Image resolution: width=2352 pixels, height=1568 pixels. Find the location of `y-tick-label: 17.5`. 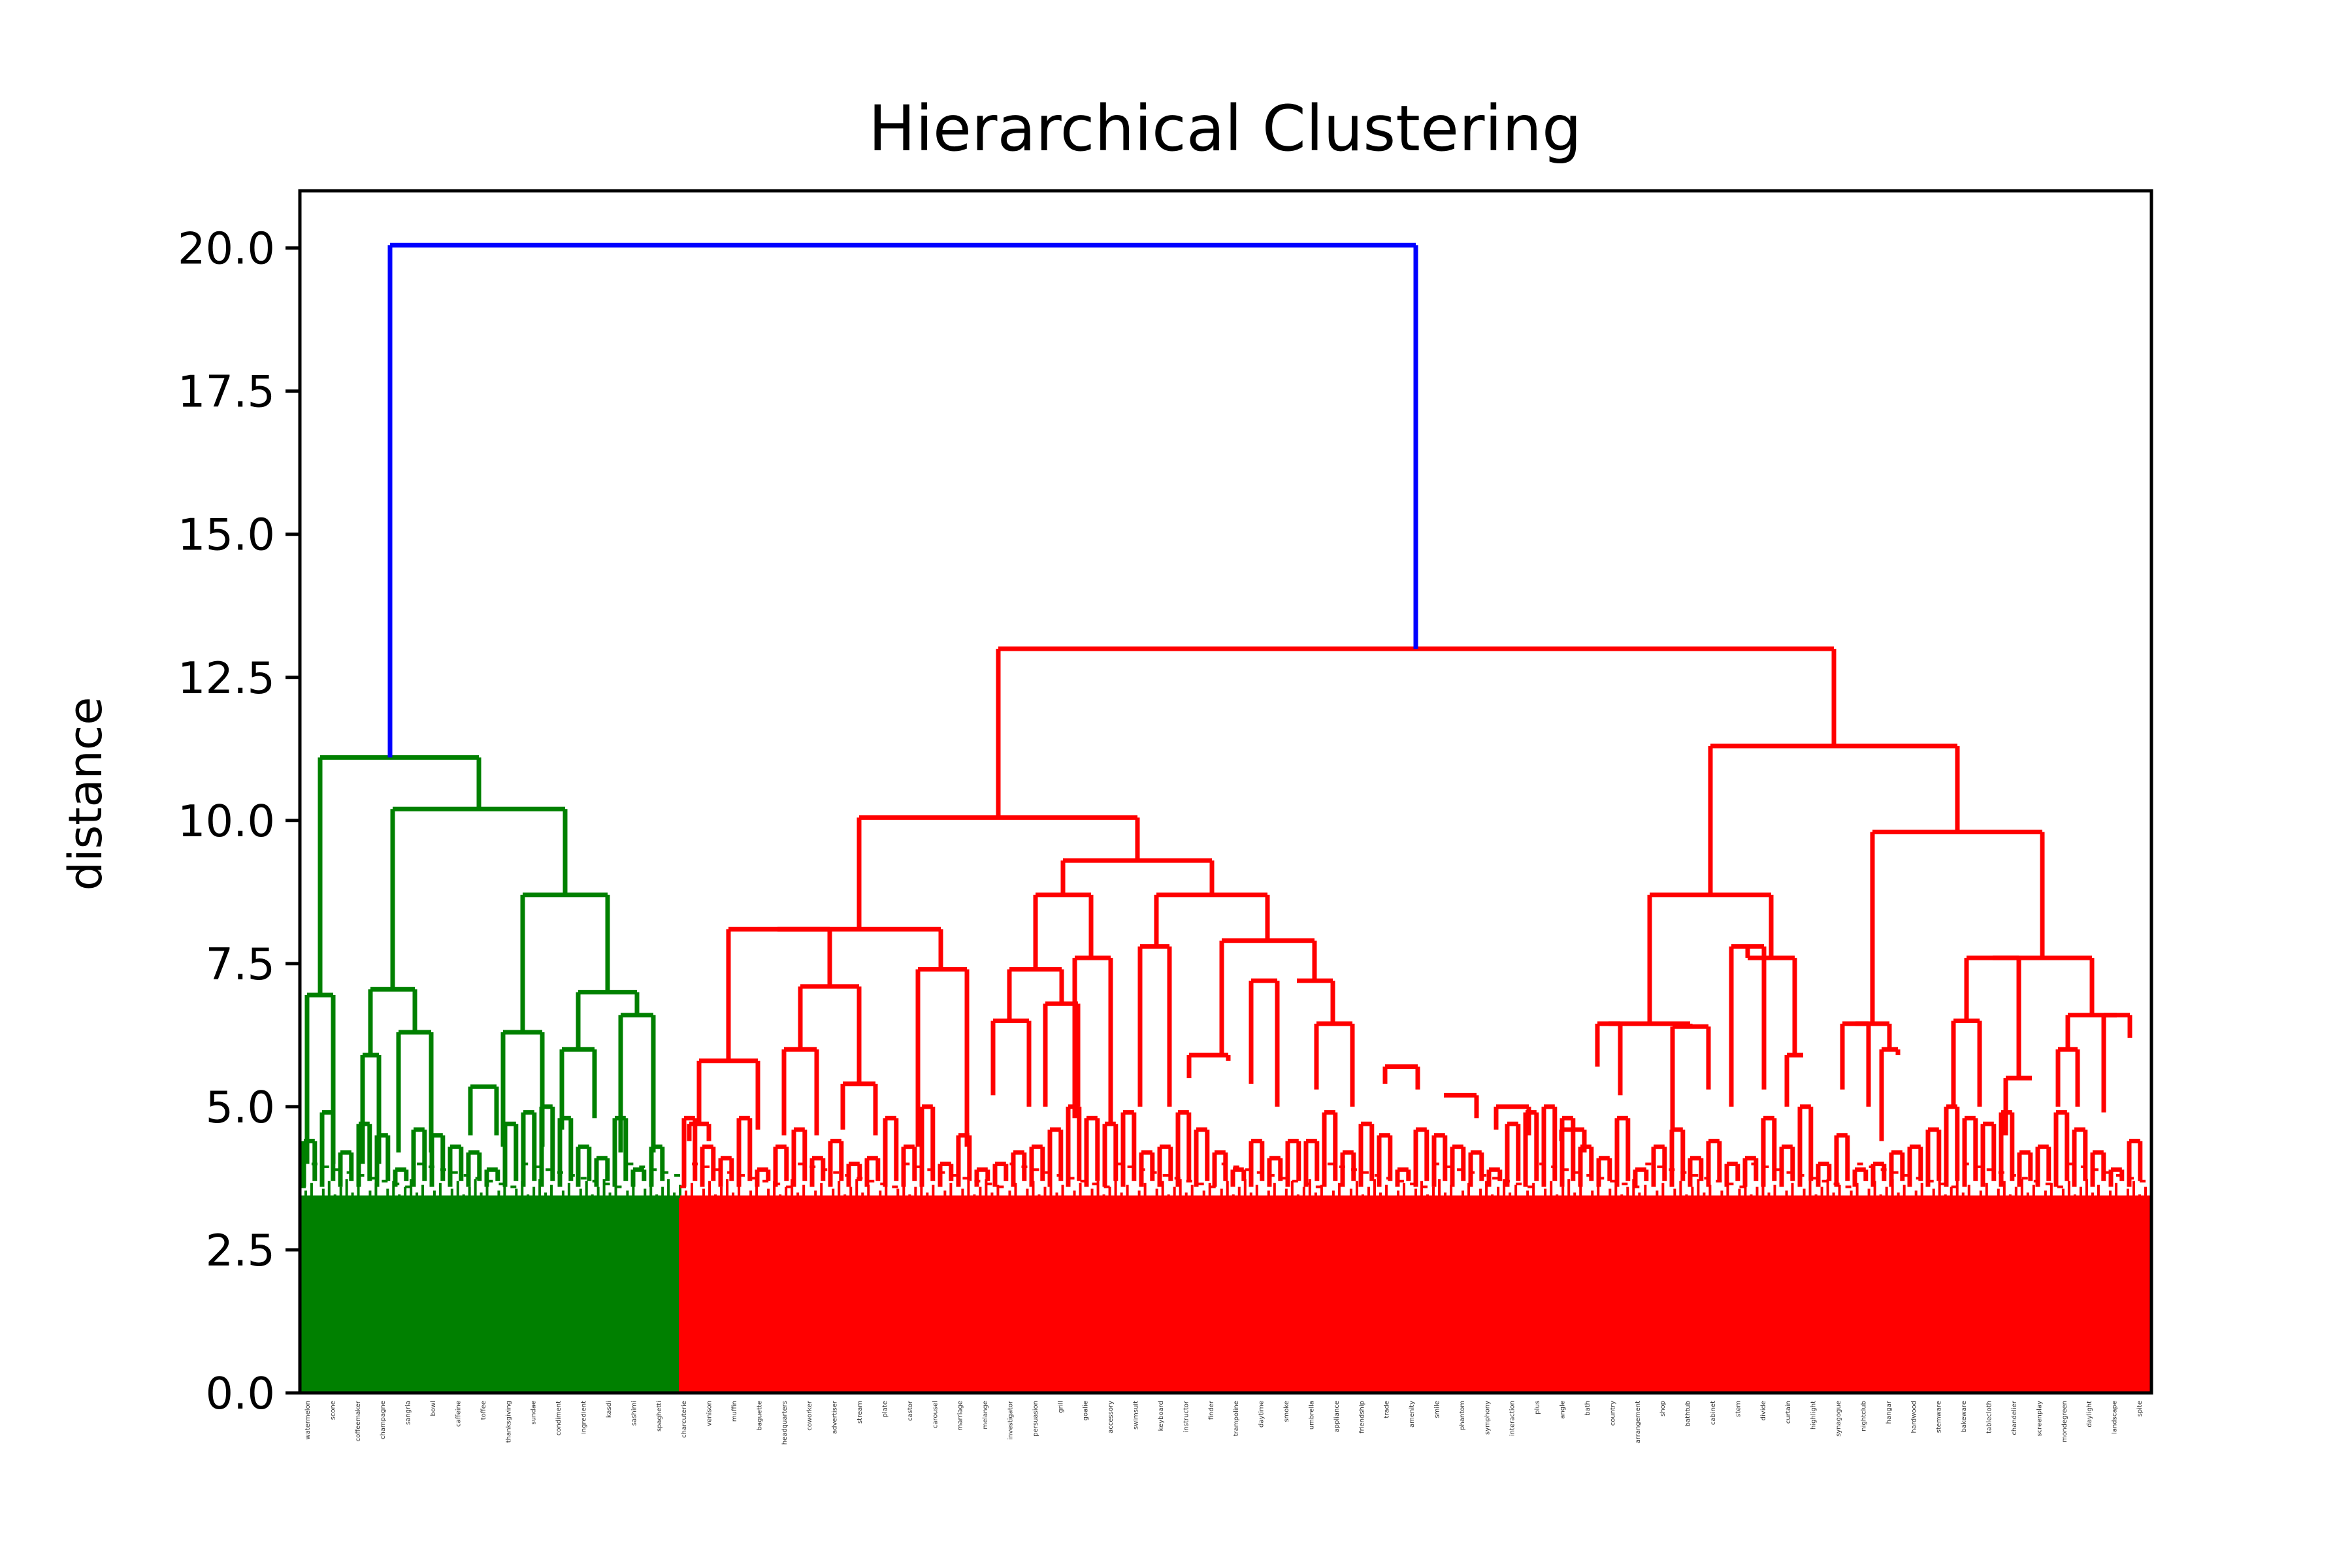

y-tick-label: 17.5 is located at coordinates (226, 392).